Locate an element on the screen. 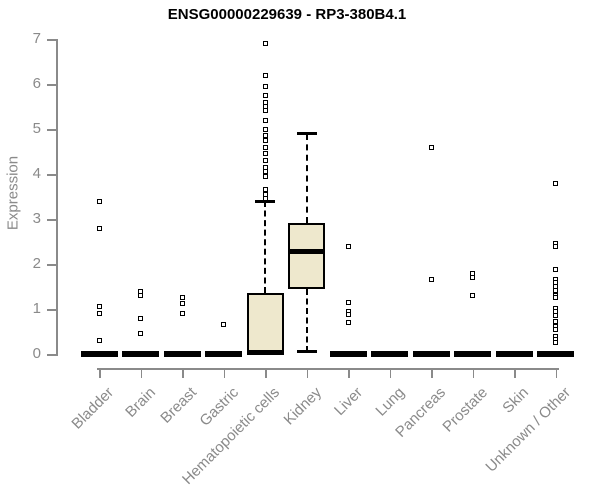 This screenshot has height=500, width=600. y-axis-line is located at coordinates (57, 197).